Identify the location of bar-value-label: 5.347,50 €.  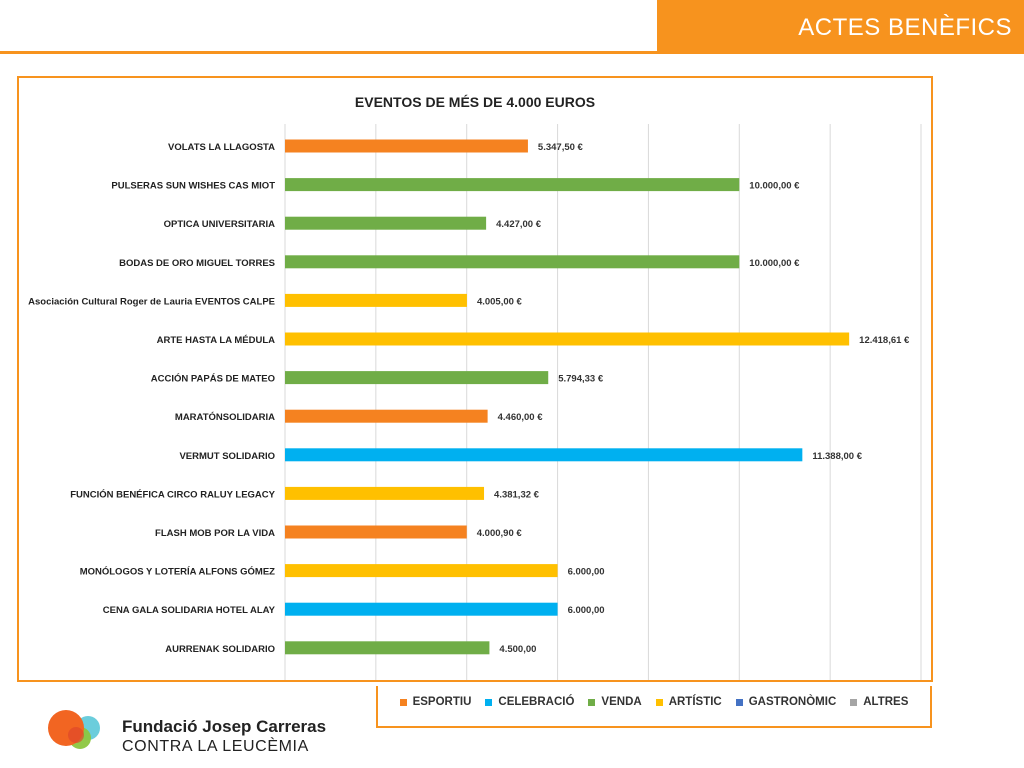
(561, 147).